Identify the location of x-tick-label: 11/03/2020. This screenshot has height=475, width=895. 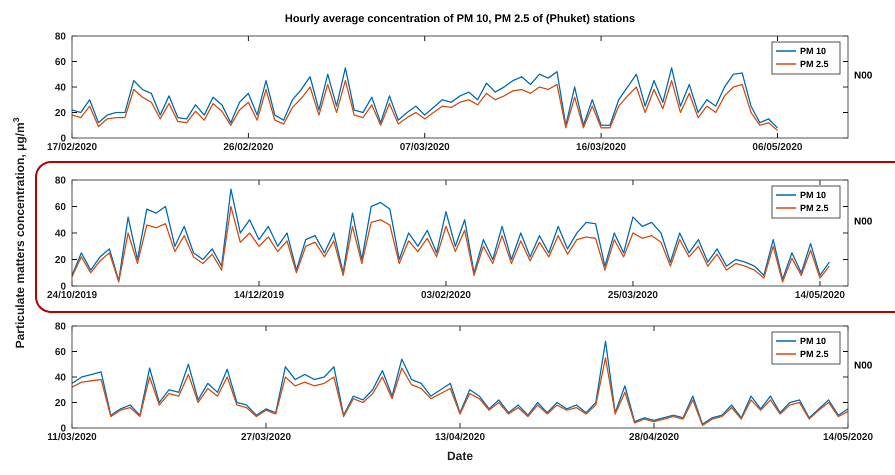
(72, 437).